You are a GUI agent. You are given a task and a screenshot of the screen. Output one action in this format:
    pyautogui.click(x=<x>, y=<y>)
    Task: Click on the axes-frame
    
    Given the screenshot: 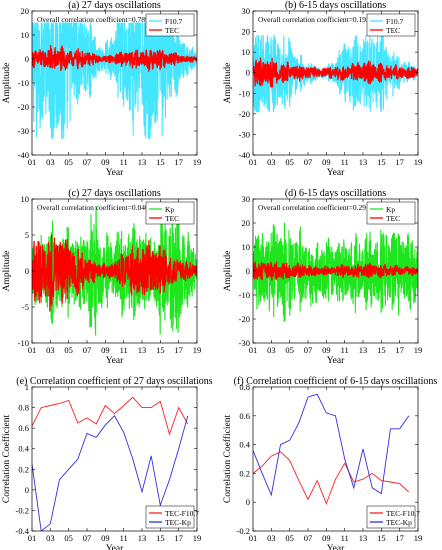 What is the action you would take?
    pyautogui.click(x=335, y=83)
    